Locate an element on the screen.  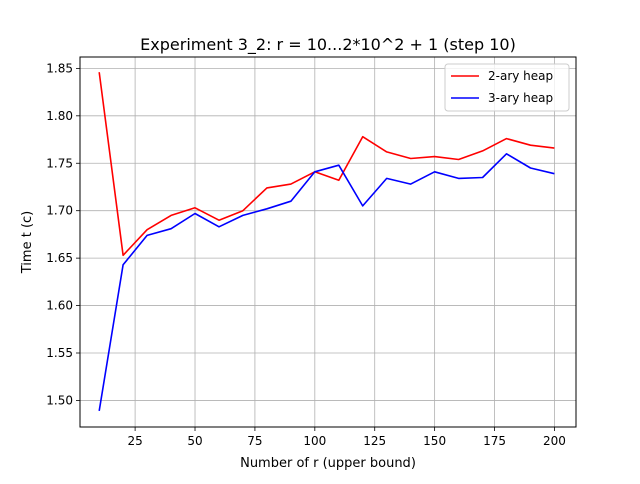
y-tick-label: 1.70 is located at coordinates (59, 211).